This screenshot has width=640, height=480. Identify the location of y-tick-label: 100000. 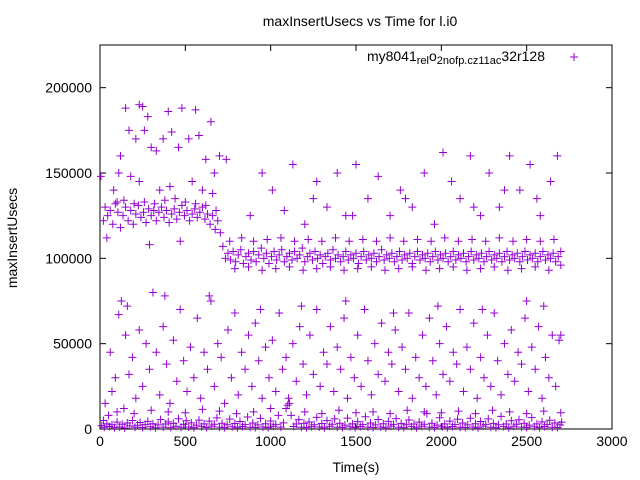
(68, 258).